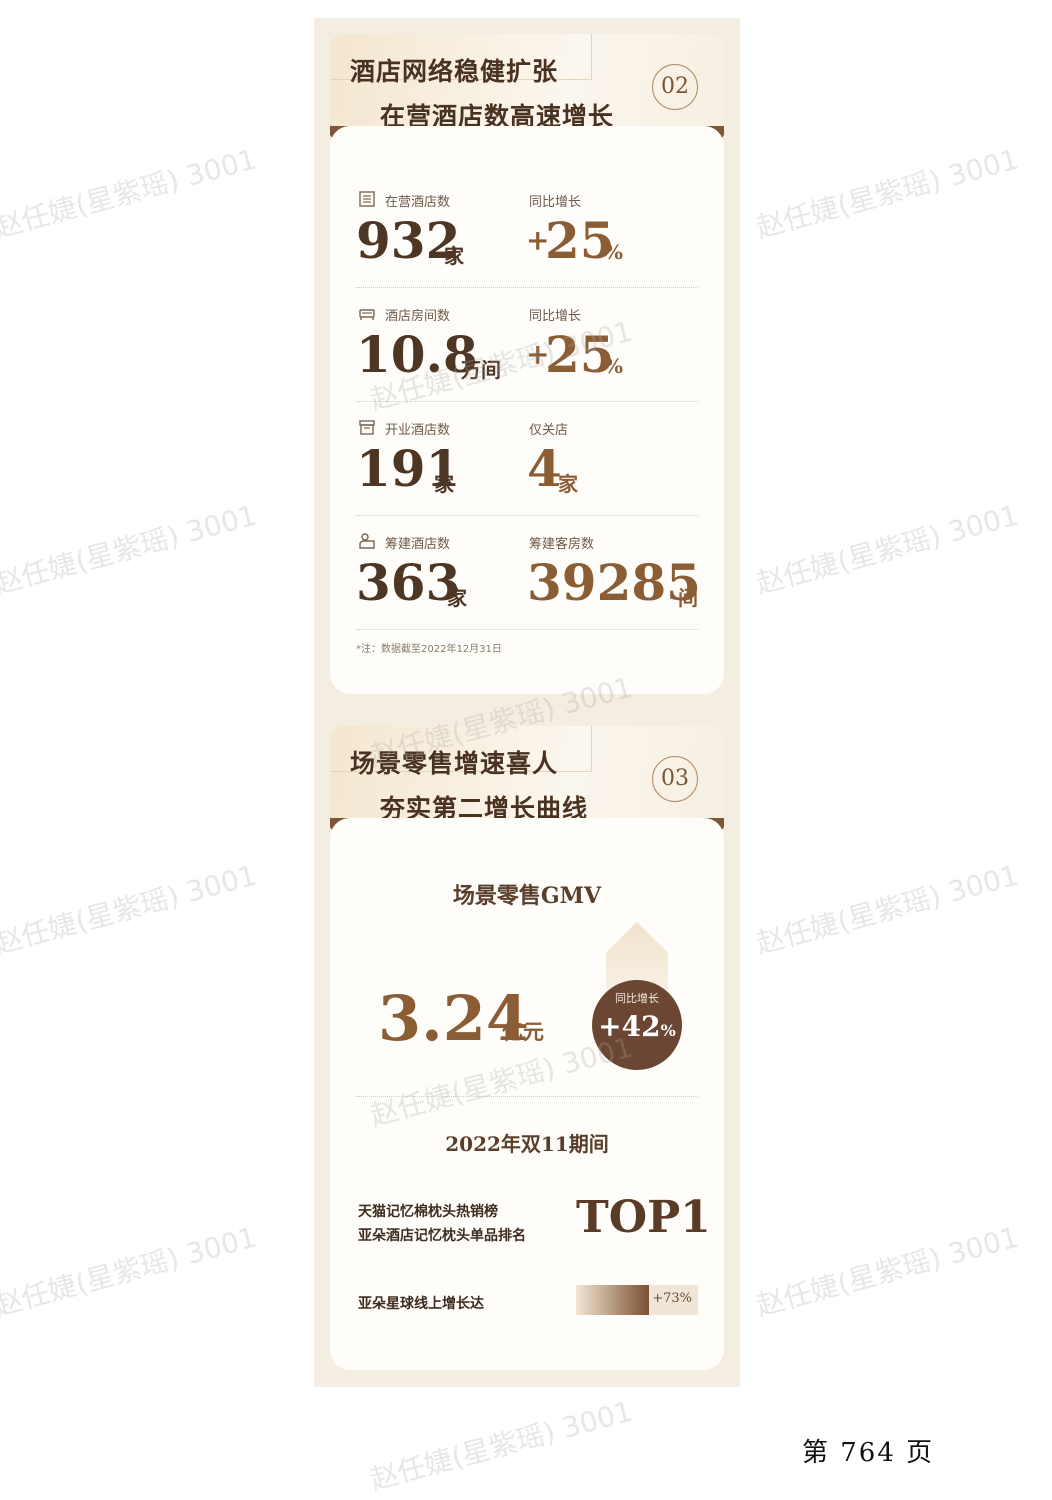 This screenshot has width=1052, height=1500. Describe the element at coordinates (454, 763) in the screenshot. I see `section-title-line1: 场景零售增速喜人` at that location.